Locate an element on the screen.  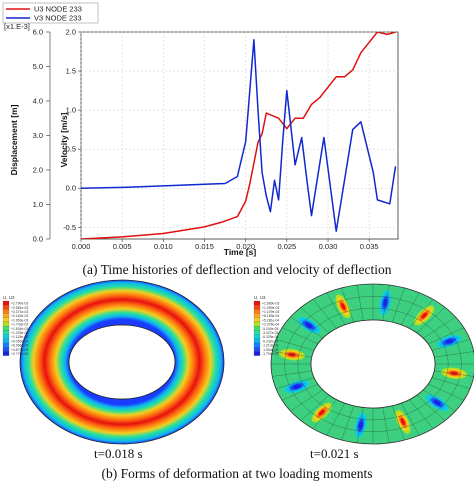
x-tick-label-6: 0.030 is located at coordinates (328, 246).